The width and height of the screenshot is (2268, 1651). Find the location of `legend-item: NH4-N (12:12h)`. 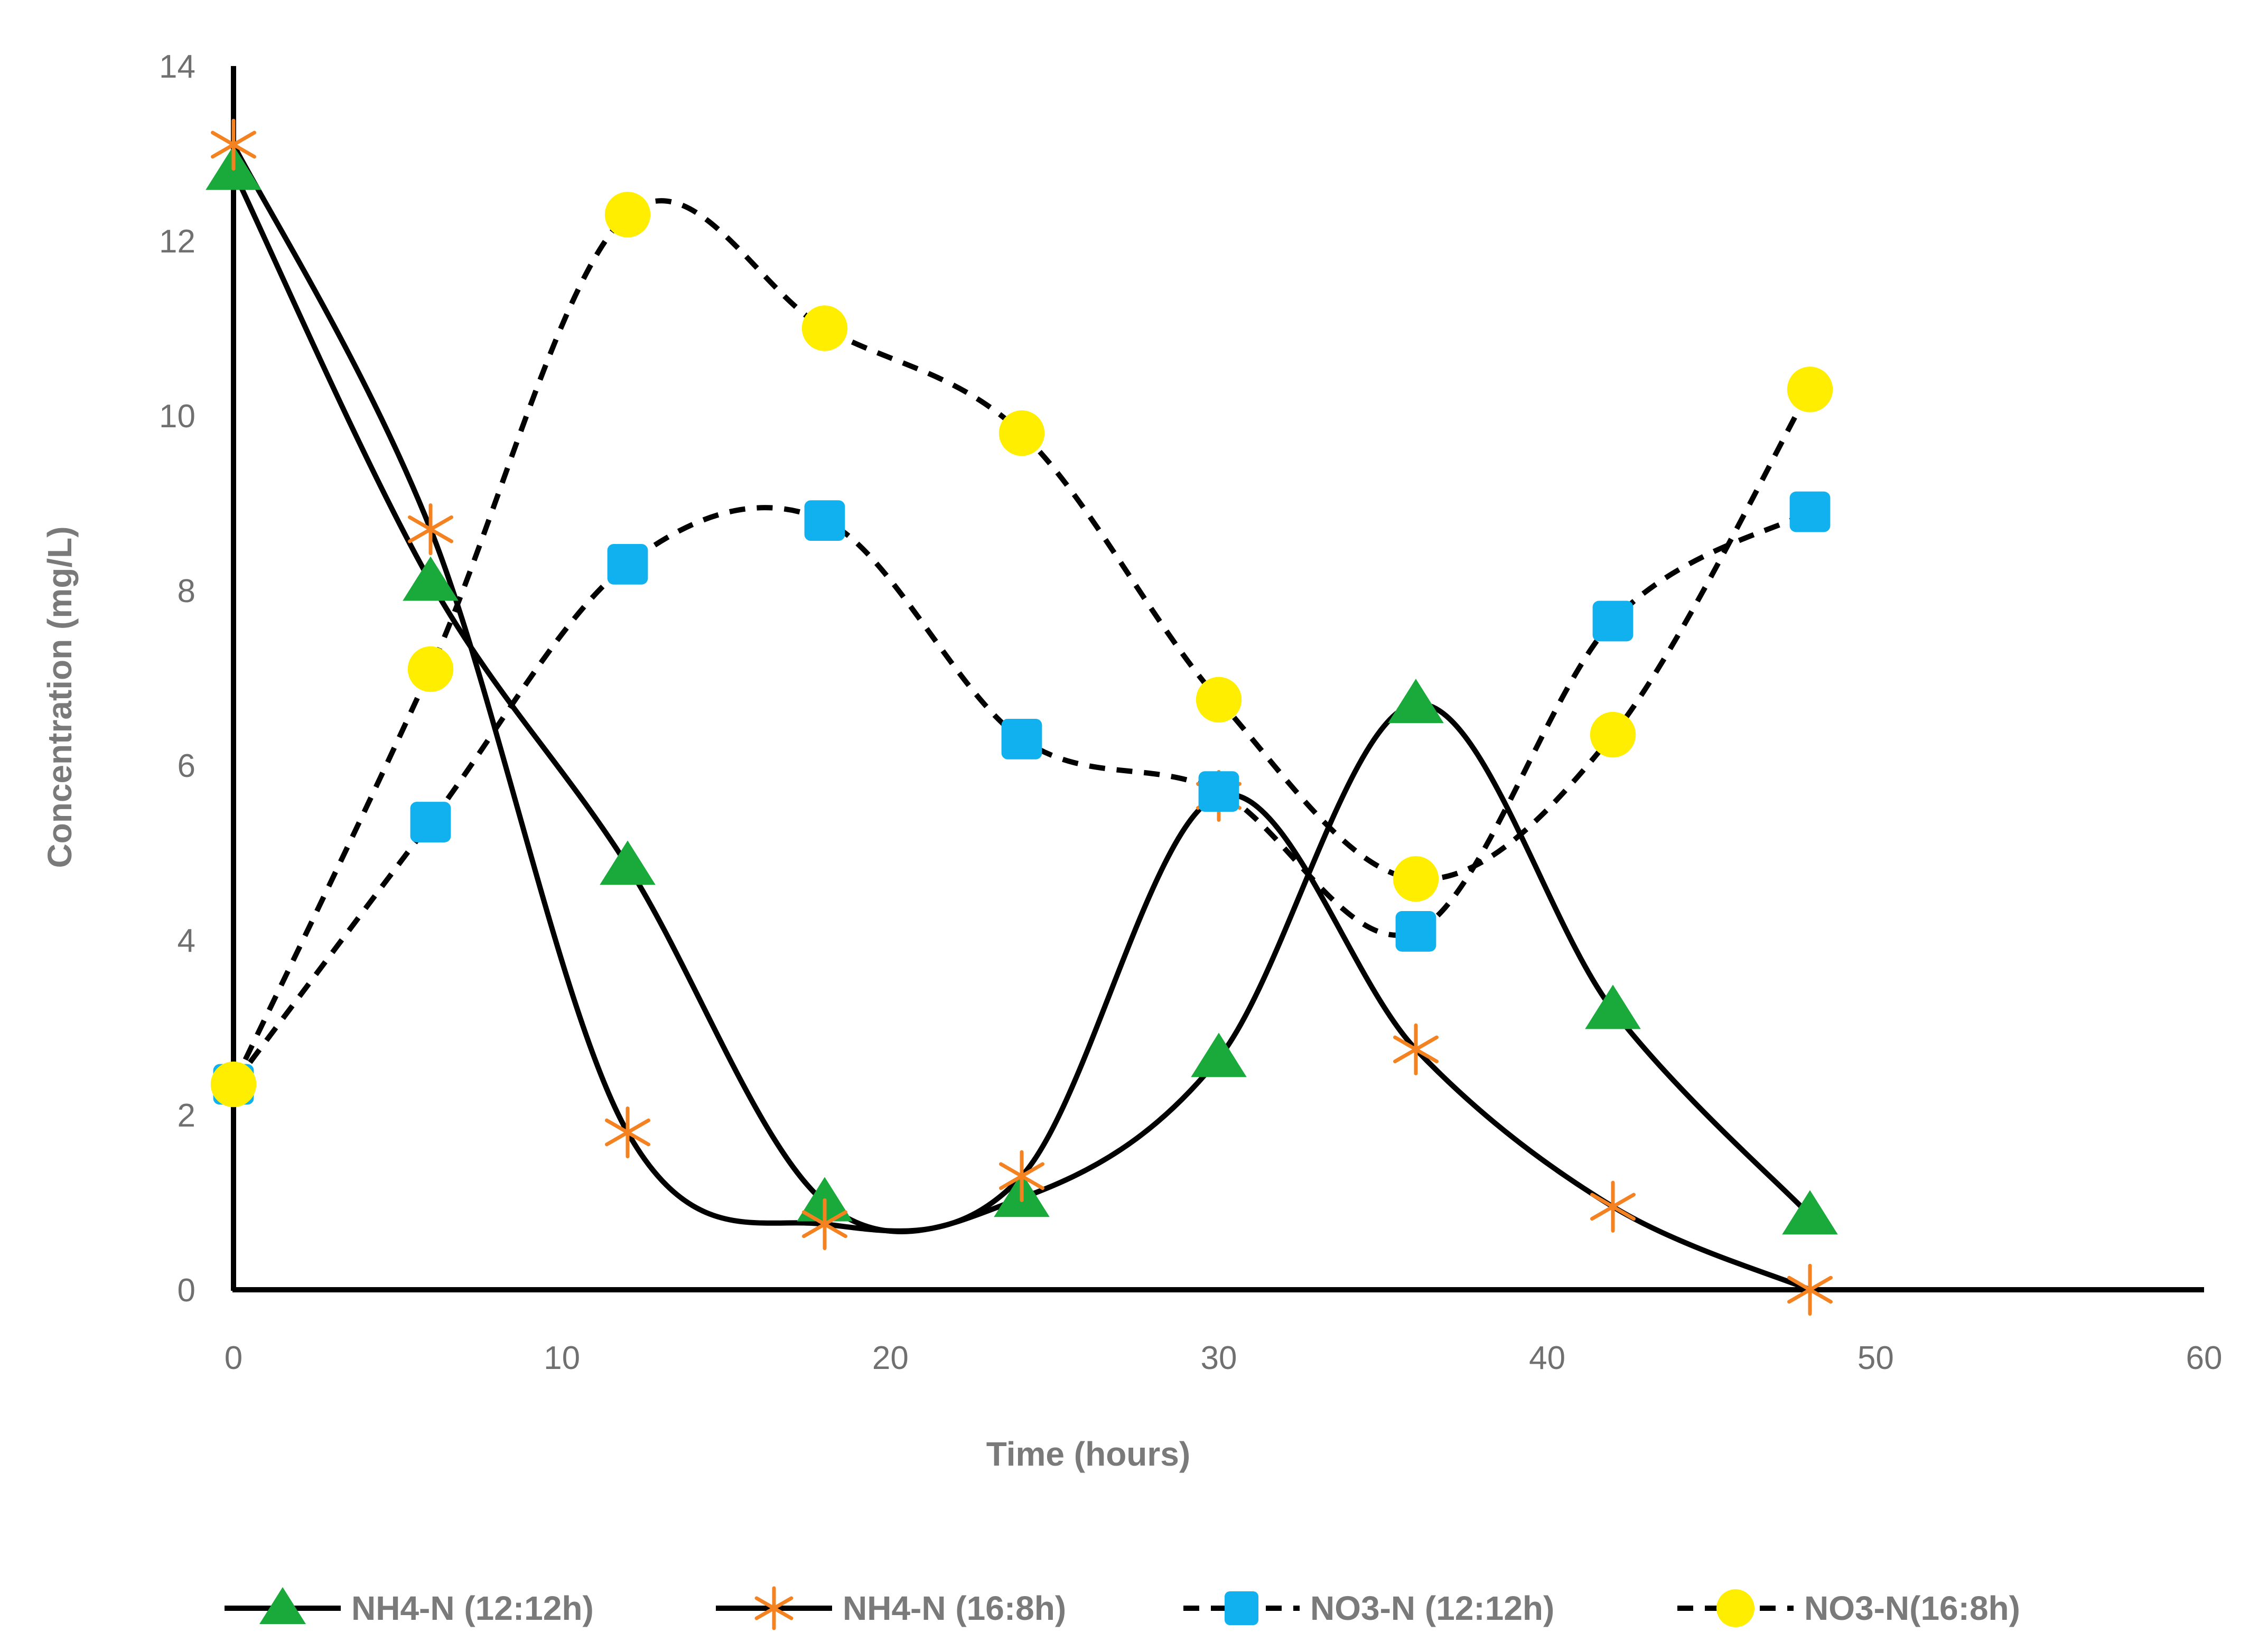

legend-item: NH4-N (12:12h) is located at coordinates (409, 1607).